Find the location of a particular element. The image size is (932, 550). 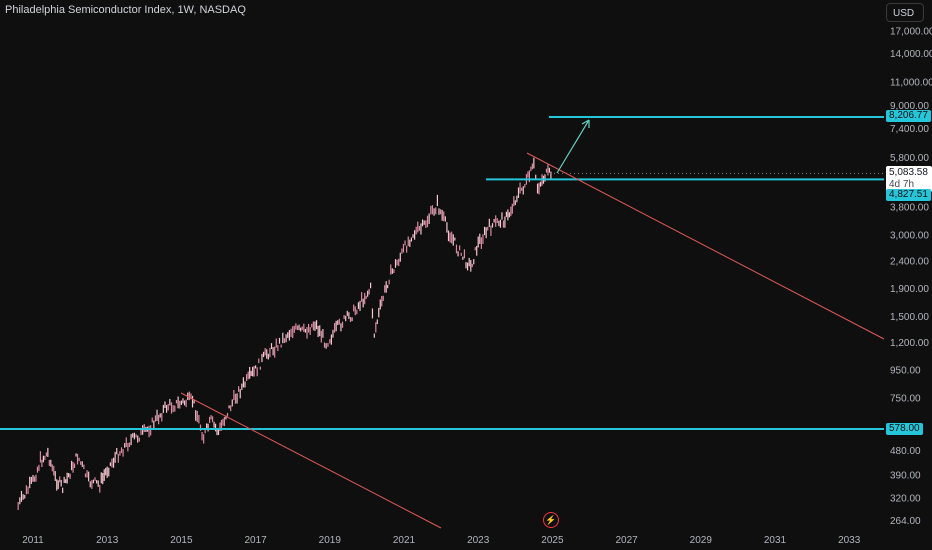

price-axis-label: 11,000.00 is located at coordinates (911, 83).